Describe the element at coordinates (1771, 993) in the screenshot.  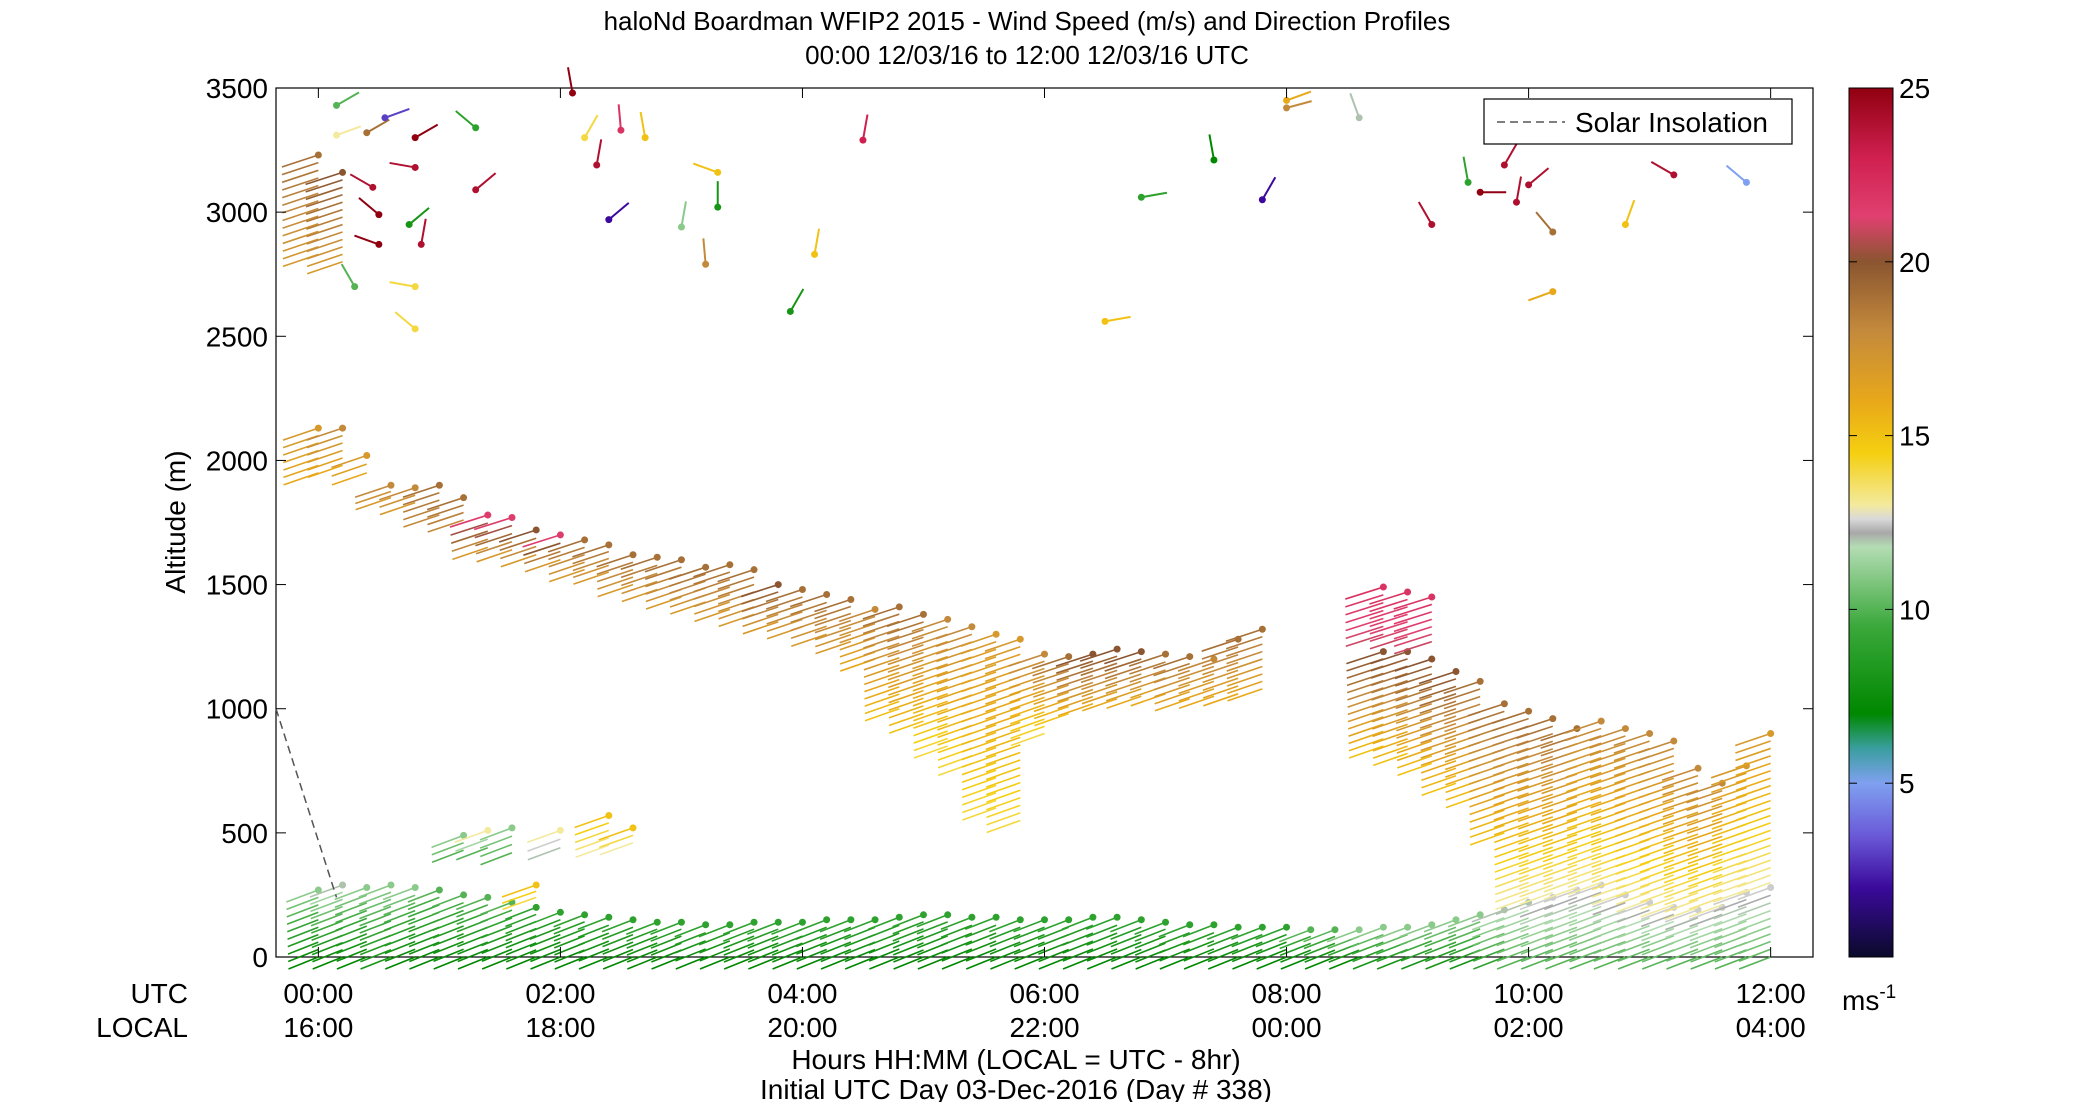
I see `x-tick-label-utc: 12:00` at that location.